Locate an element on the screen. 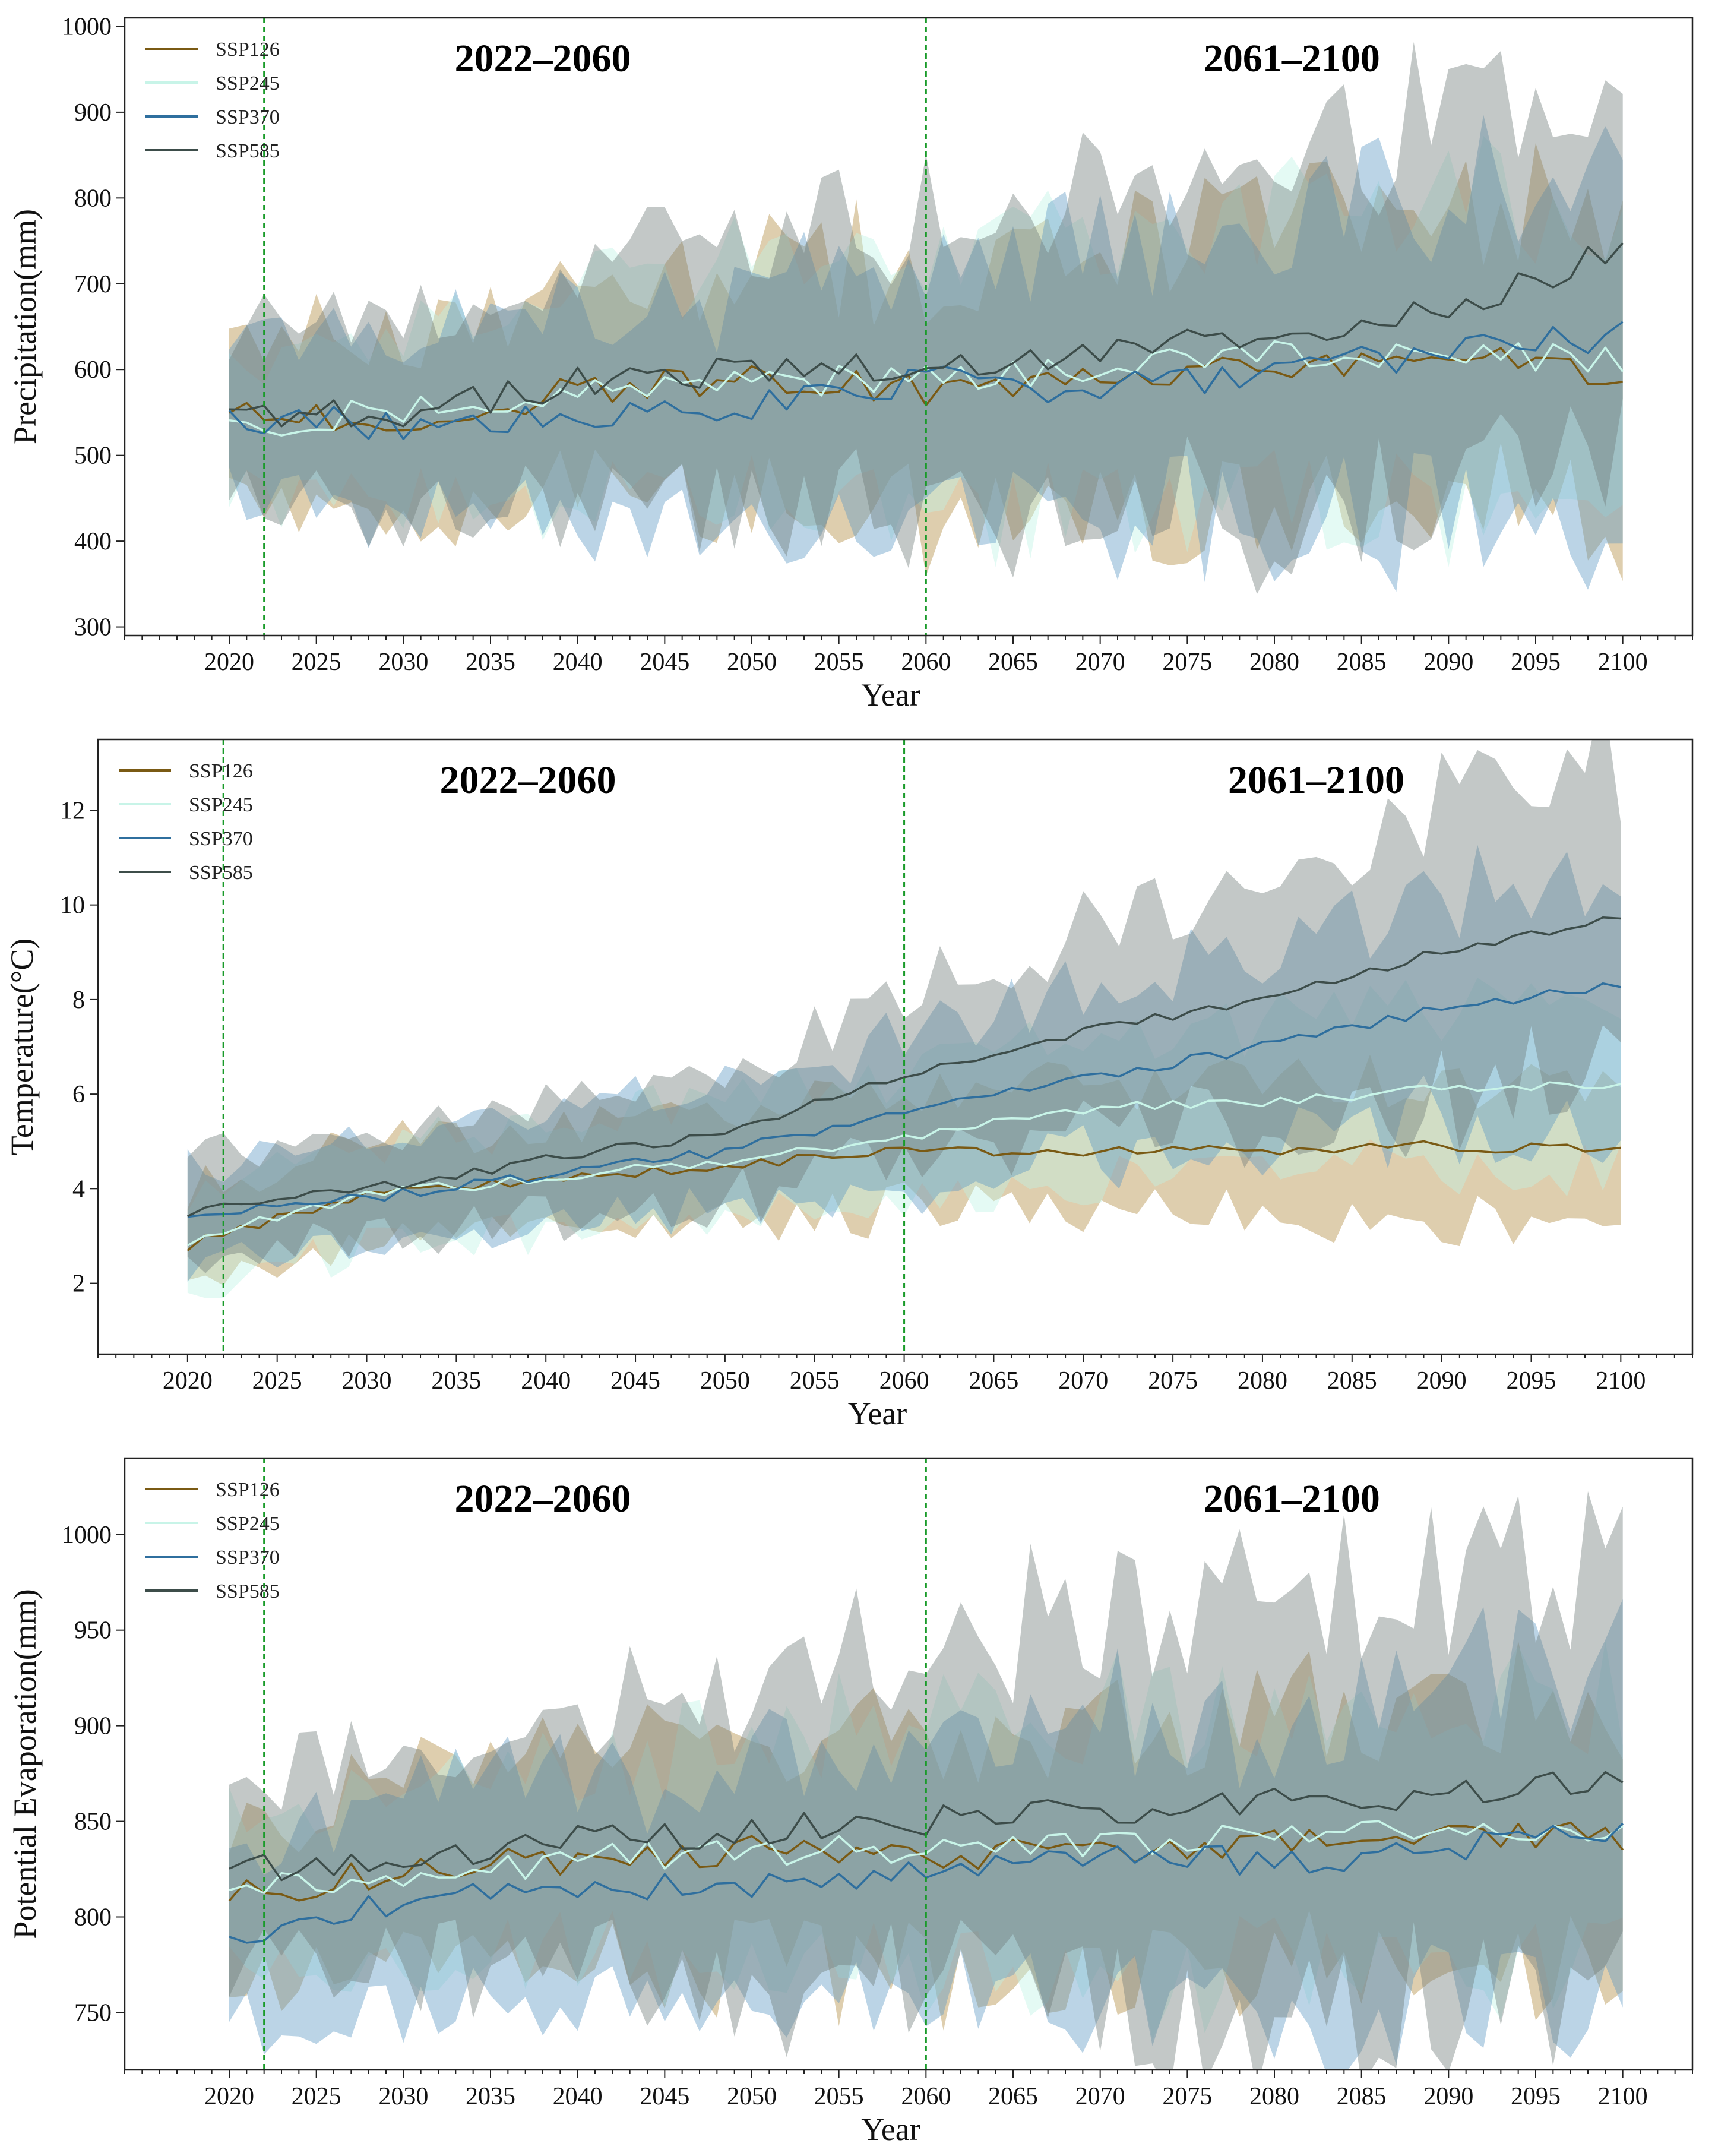  y-tick-label: 750 is located at coordinates (93, 2013).